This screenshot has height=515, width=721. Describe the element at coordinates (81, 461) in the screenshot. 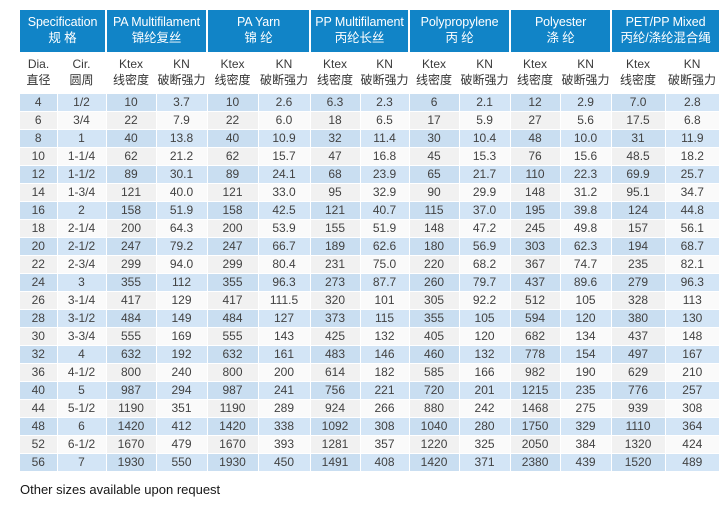

I see `cell: 7` at that location.